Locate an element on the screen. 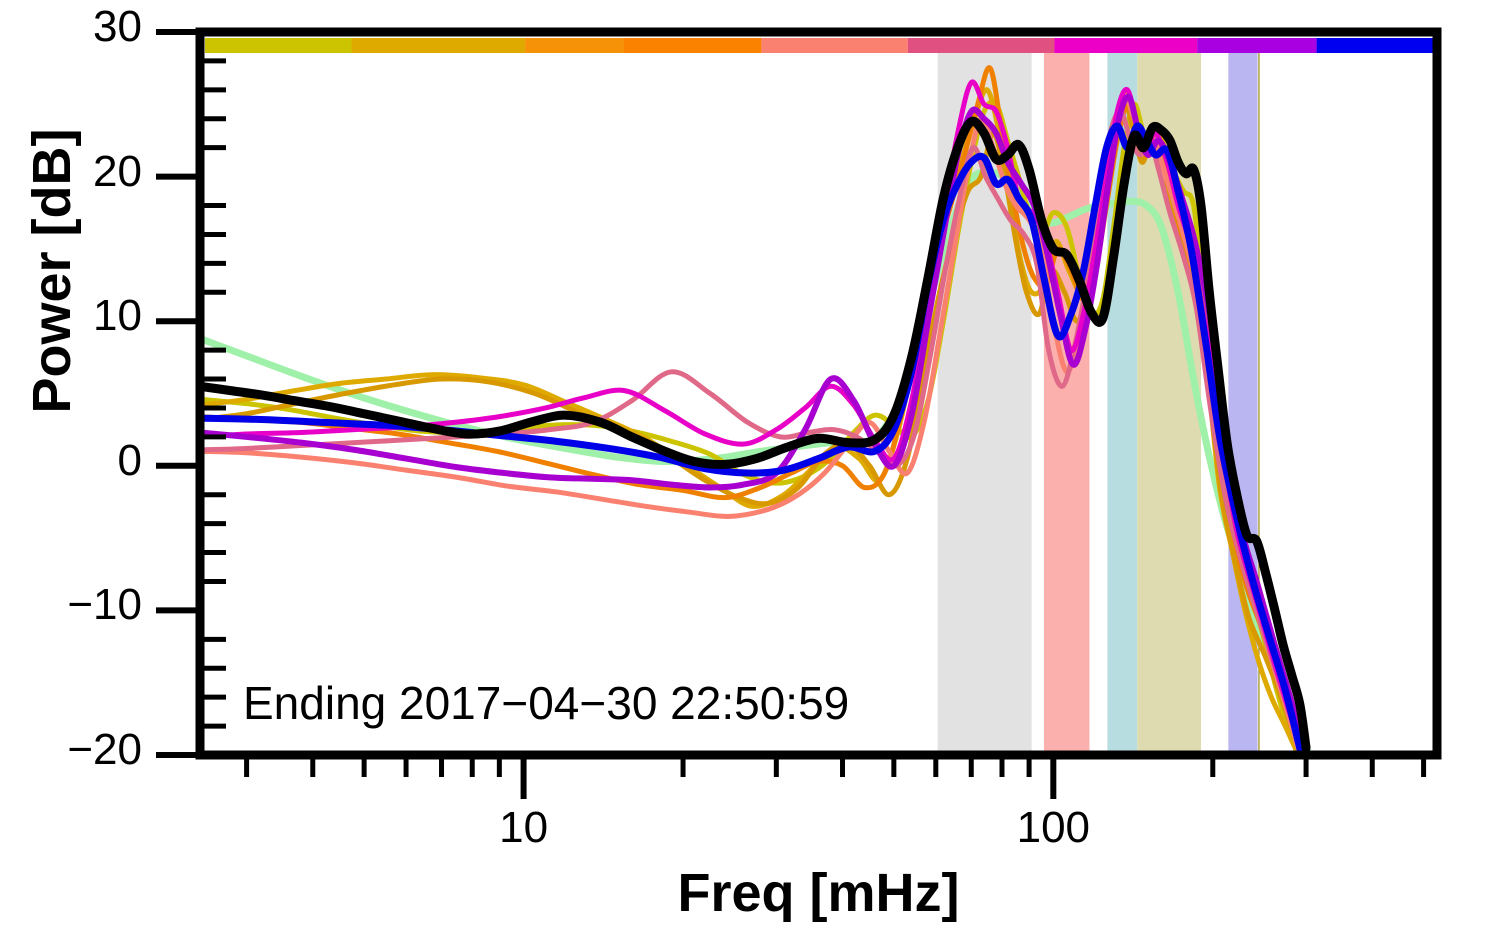 Image resolution: width=1494 pixels, height=952 pixels. axis-frame-right is located at coordinates (1437, 393).